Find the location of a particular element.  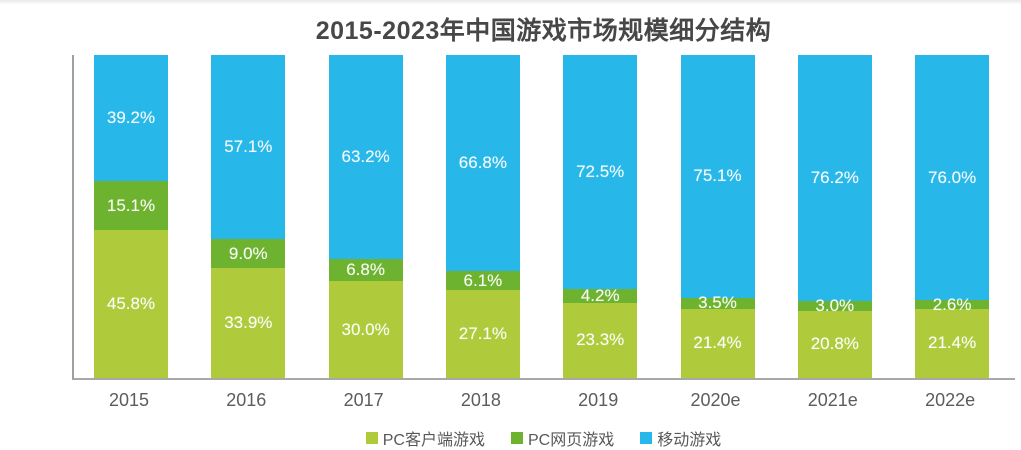

legend-item: 移动游戏 is located at coordinates (680, 438).